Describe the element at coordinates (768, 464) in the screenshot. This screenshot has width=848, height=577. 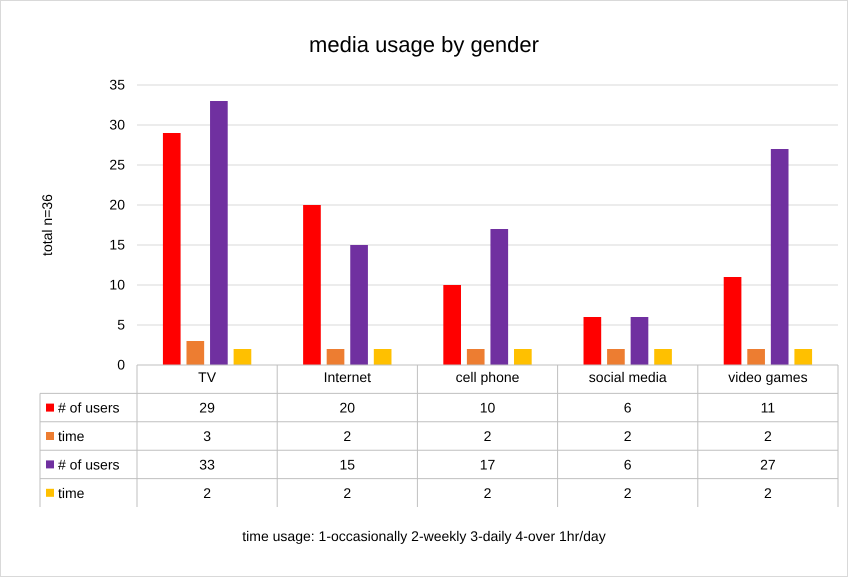
I see `data-label: 27` at that location.